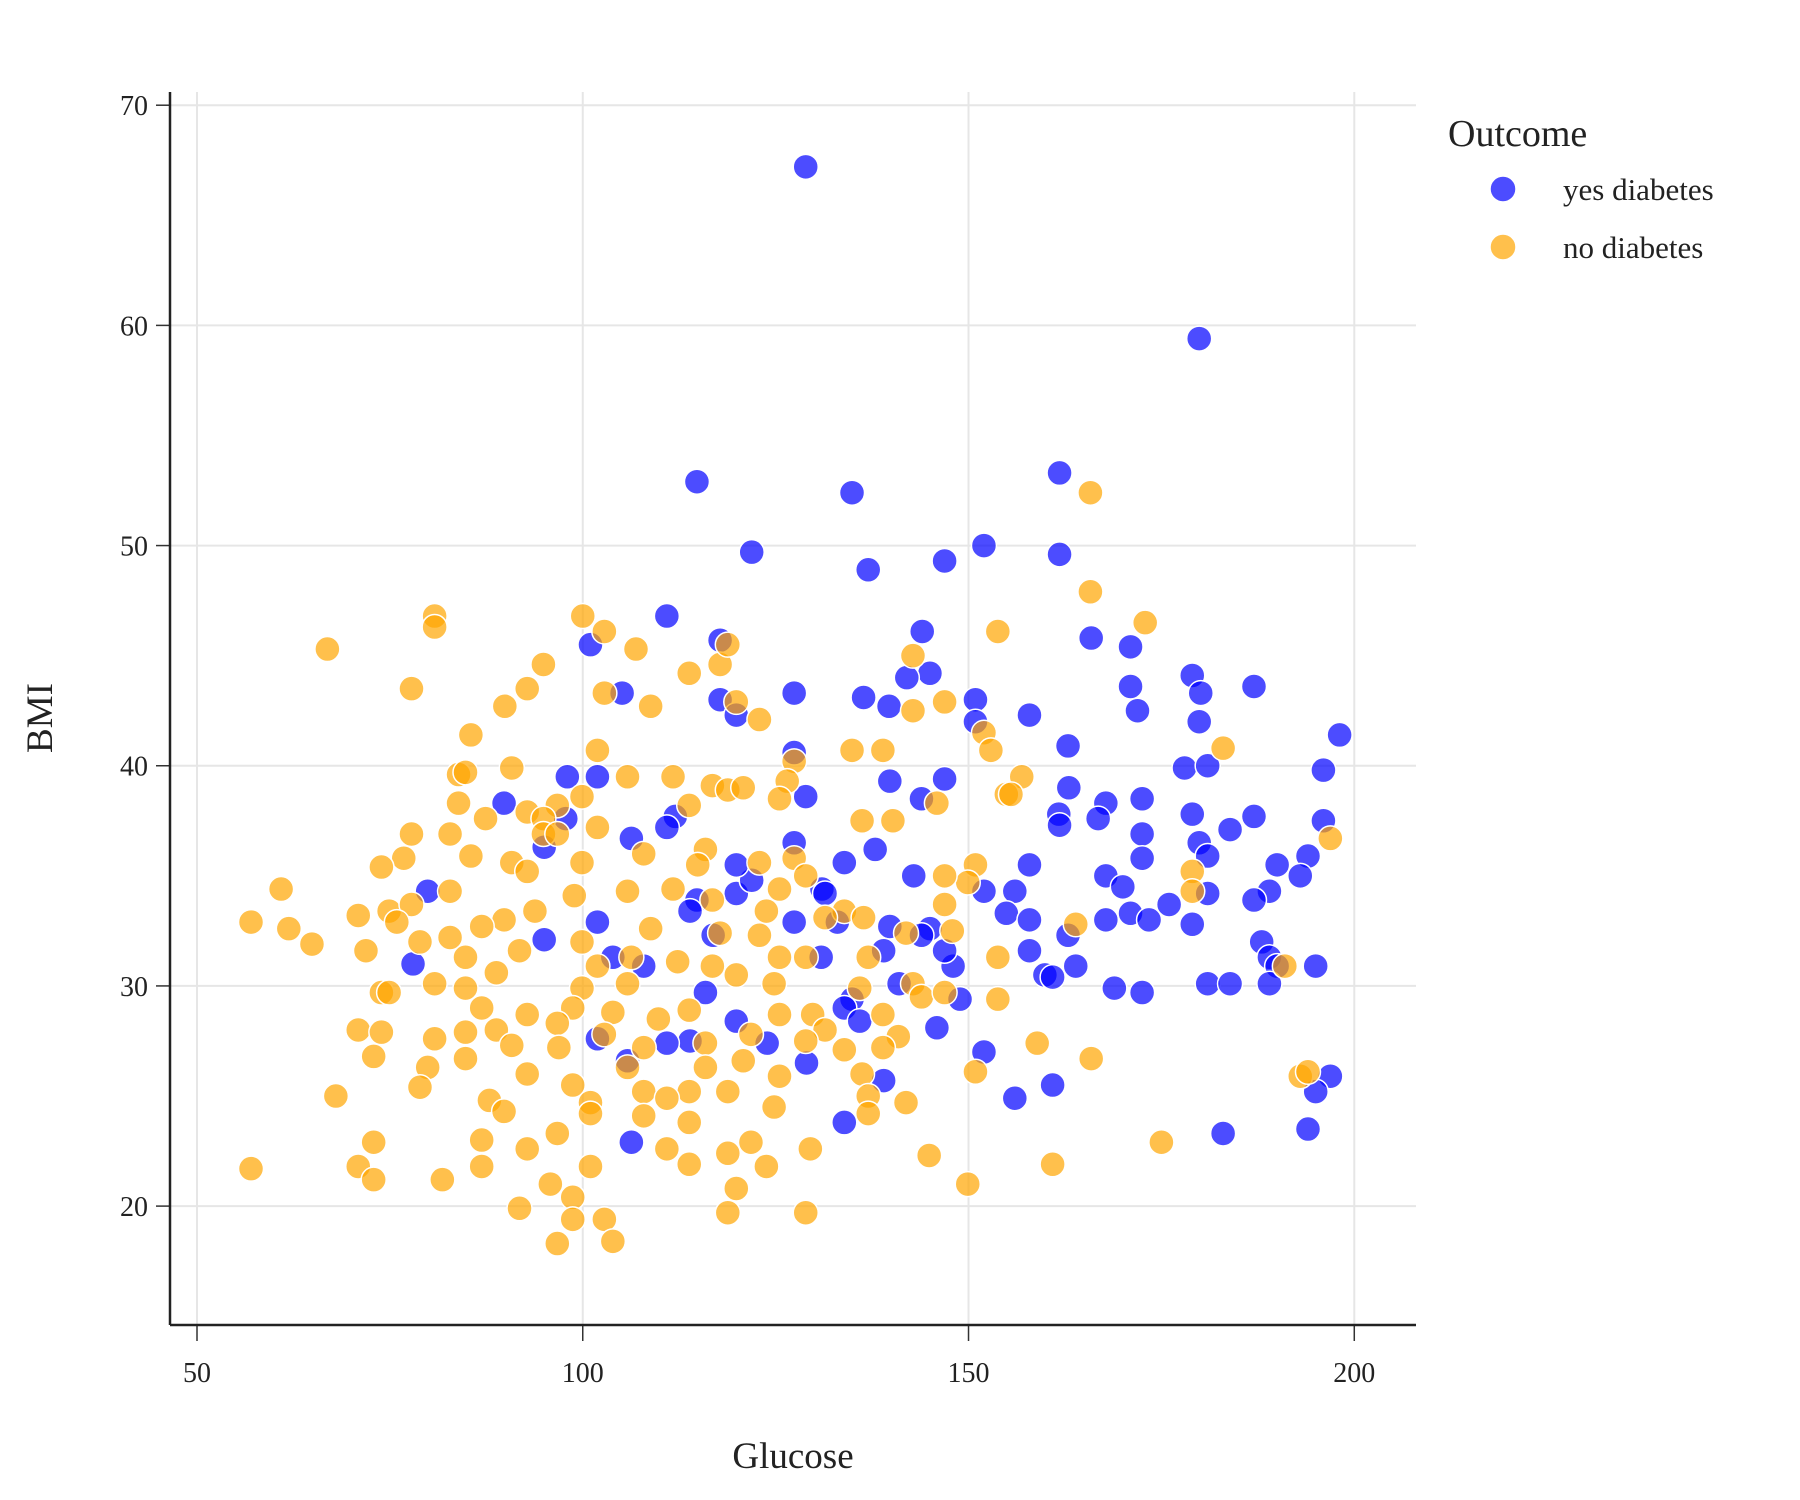 The image size is (1800, 1500). What do you see at coordinates (1354, 1373) in the screenshot?
I see `x-tick-label: 200` at bounding box center [1354, 1373].